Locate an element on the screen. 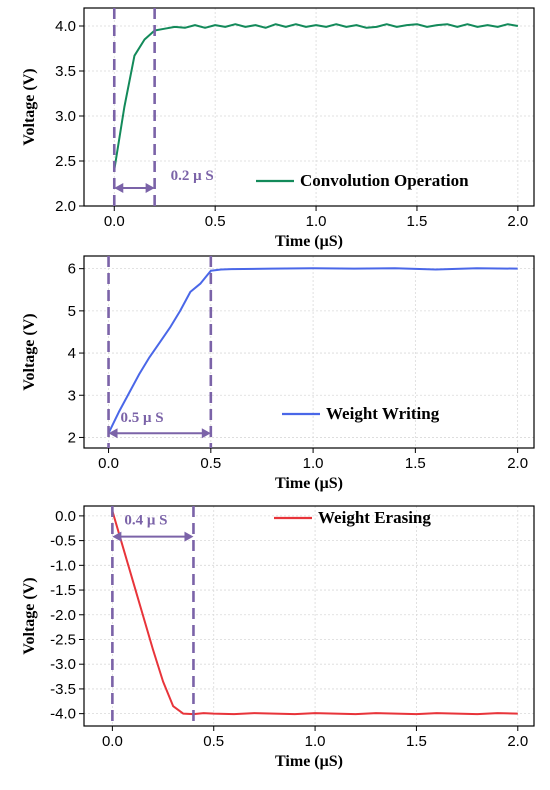  y-tick-label: -1.5 is located at coordinates (63, 590).